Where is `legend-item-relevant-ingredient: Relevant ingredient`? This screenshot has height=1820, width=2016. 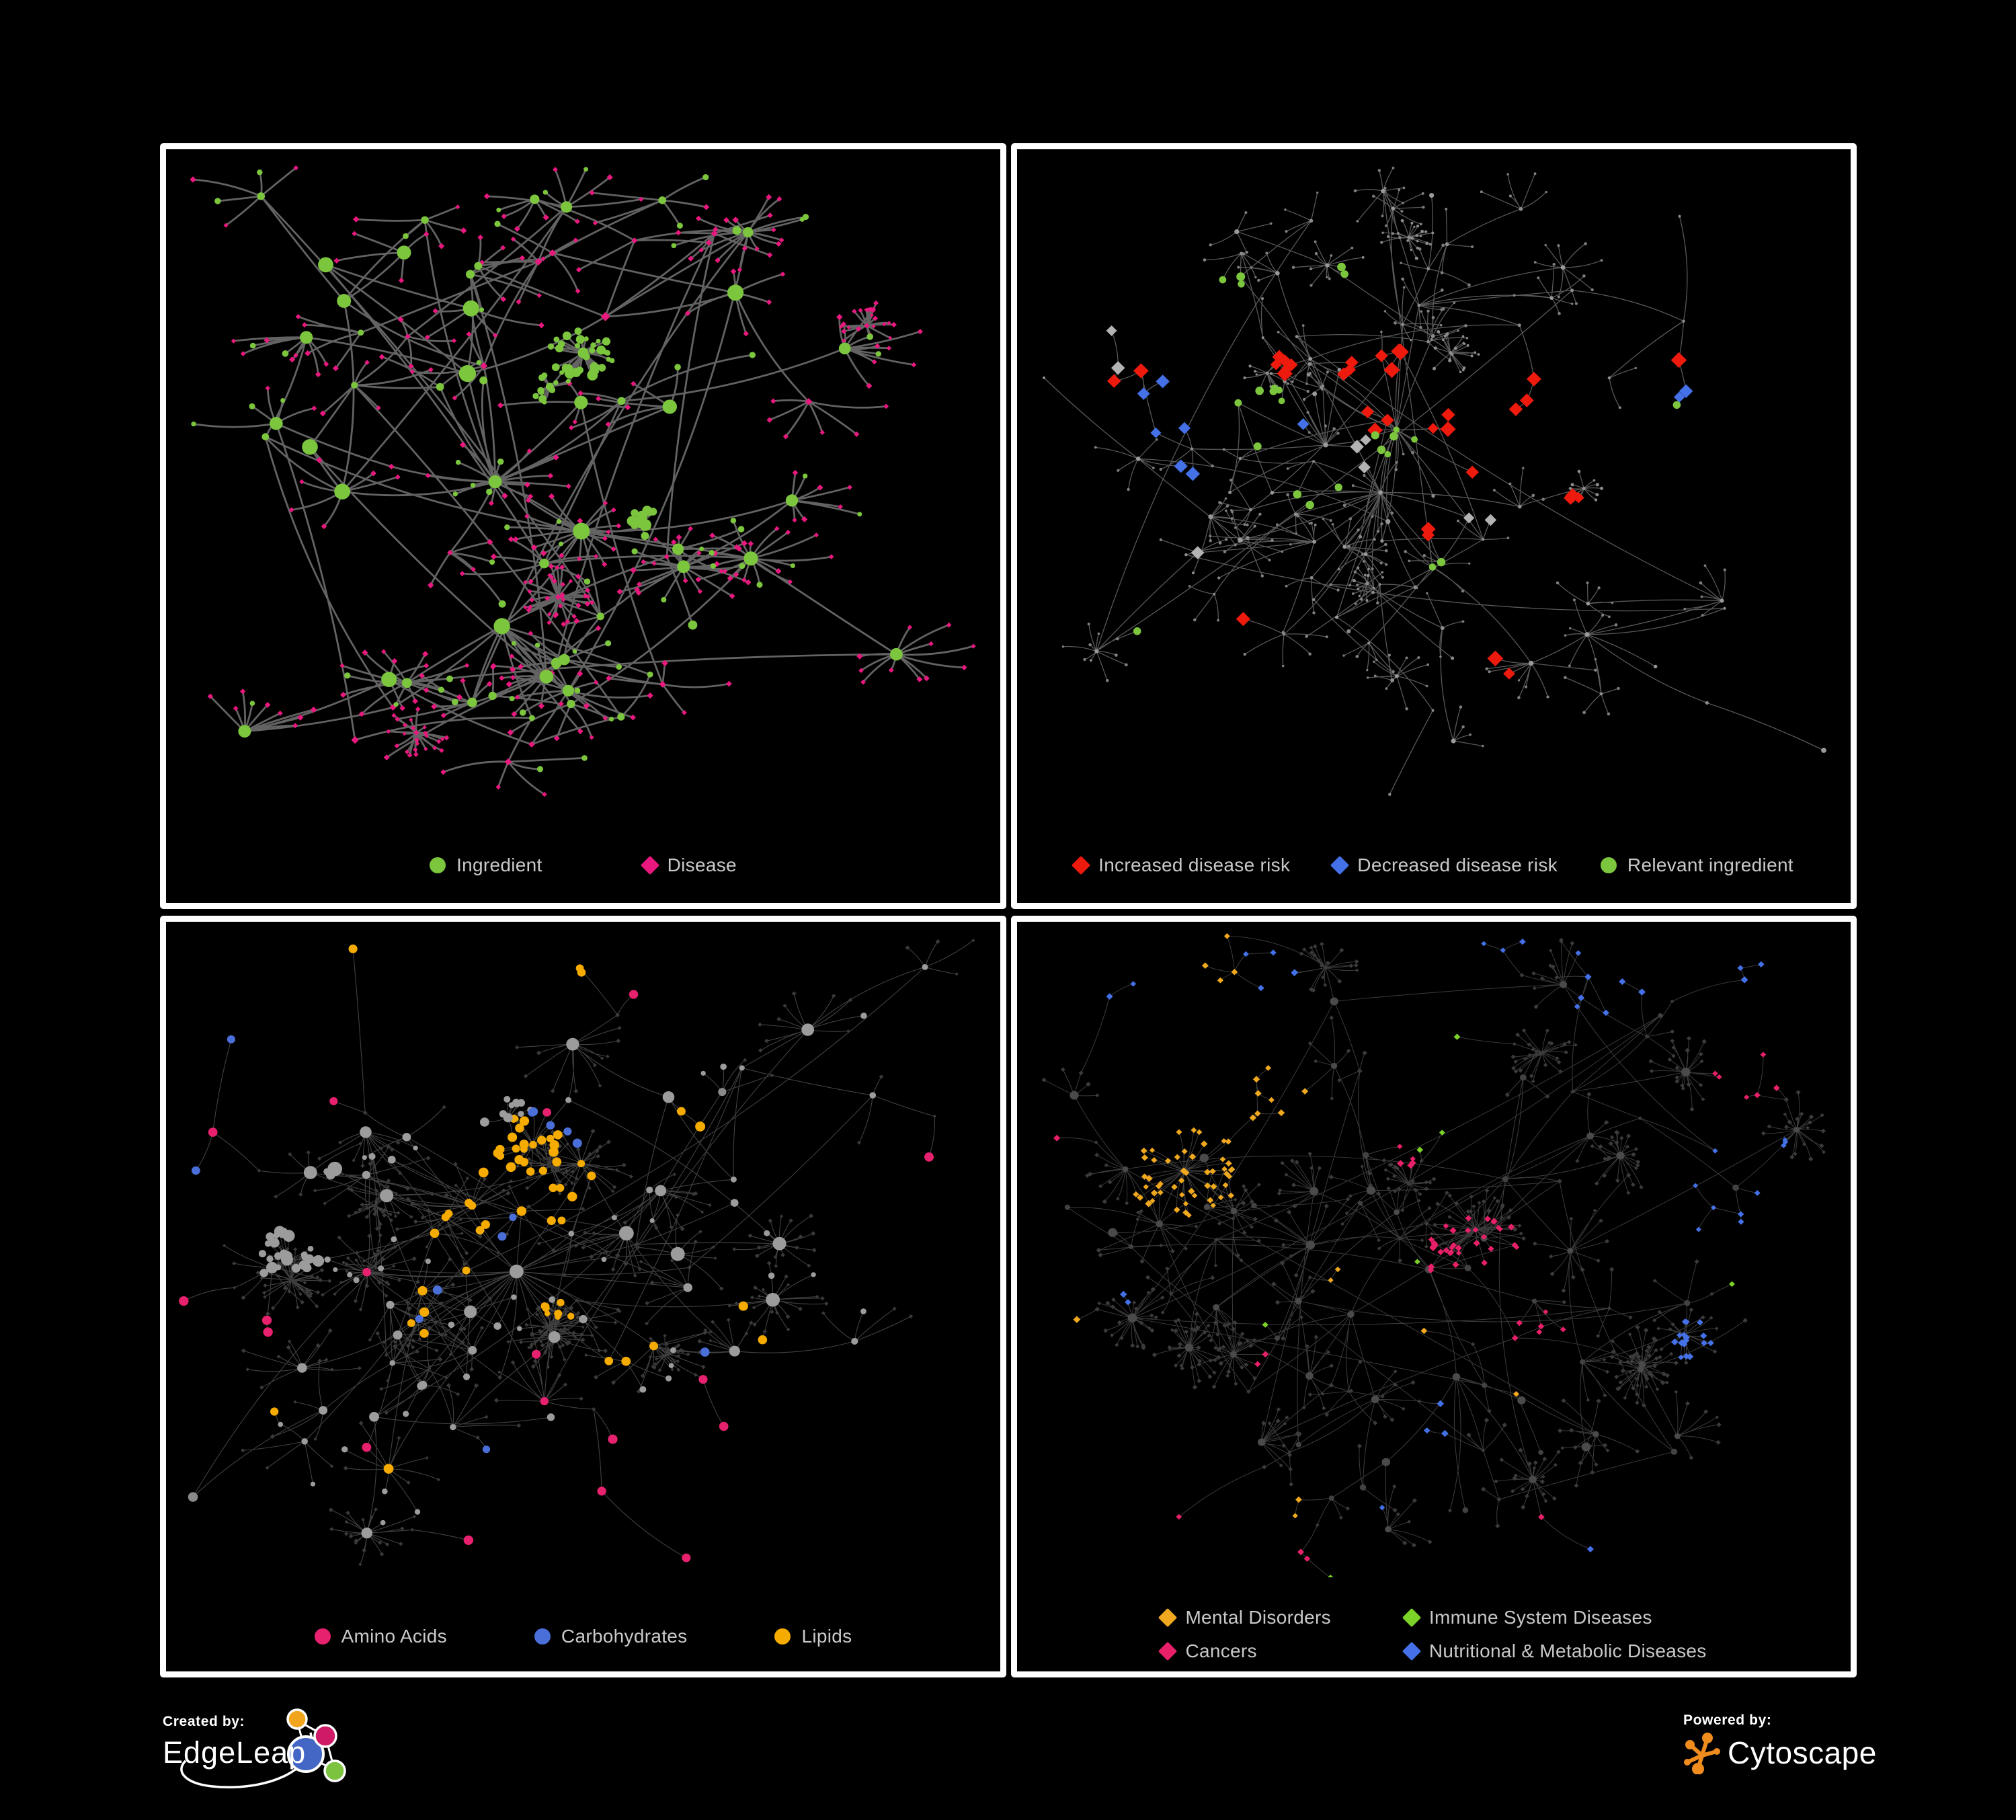 legend-item-relevant-ingredient: Relevant ingredient is located at coordinates (1696, 865).